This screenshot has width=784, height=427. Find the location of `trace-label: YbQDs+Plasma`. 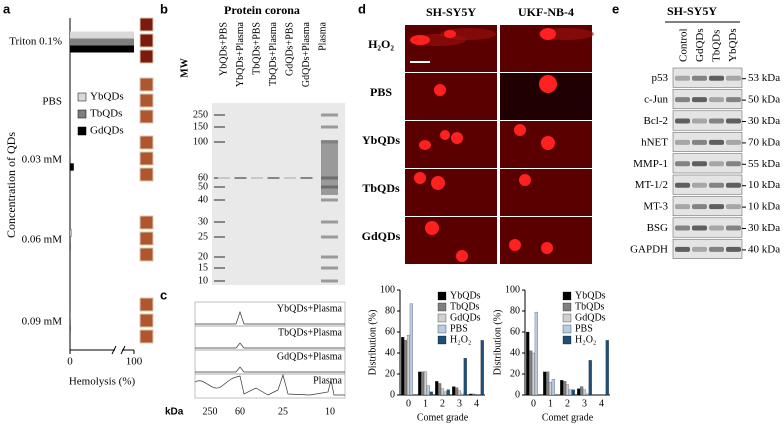

trace-label: YbQDs+Plasma is located at coordinates (310, 308).